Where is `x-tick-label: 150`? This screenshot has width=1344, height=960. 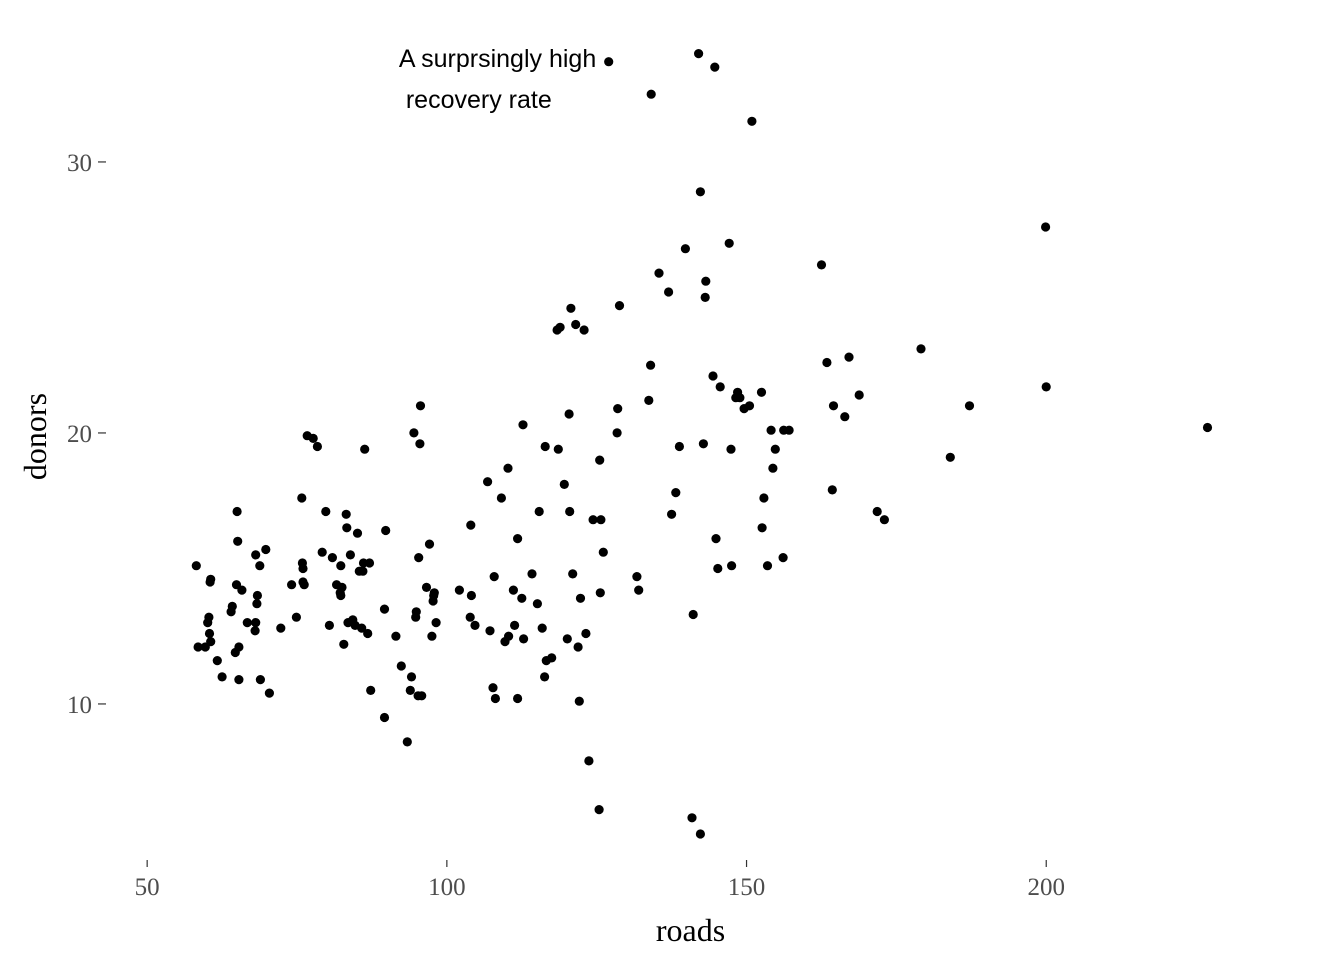
x-tick-label: 150 is located at coordinates (747, 887).